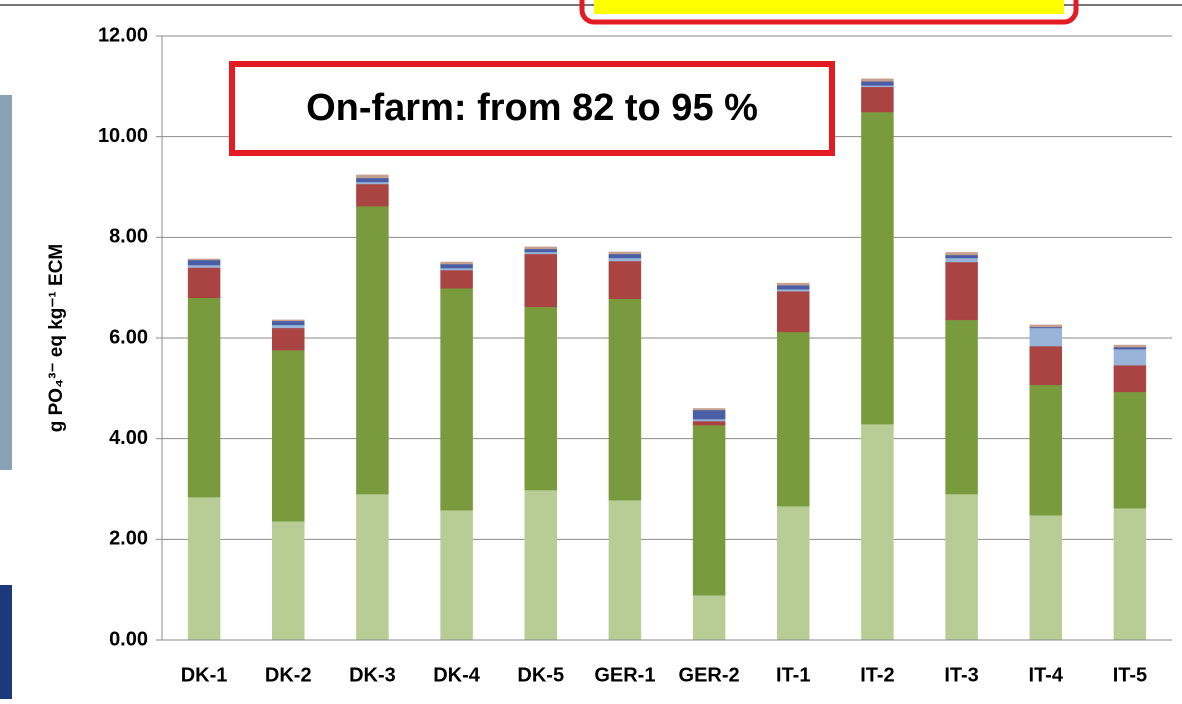 Image resolution: width=1182 pixels, height=704 pixels. I want to click on highlight-box, so click(829, 12).